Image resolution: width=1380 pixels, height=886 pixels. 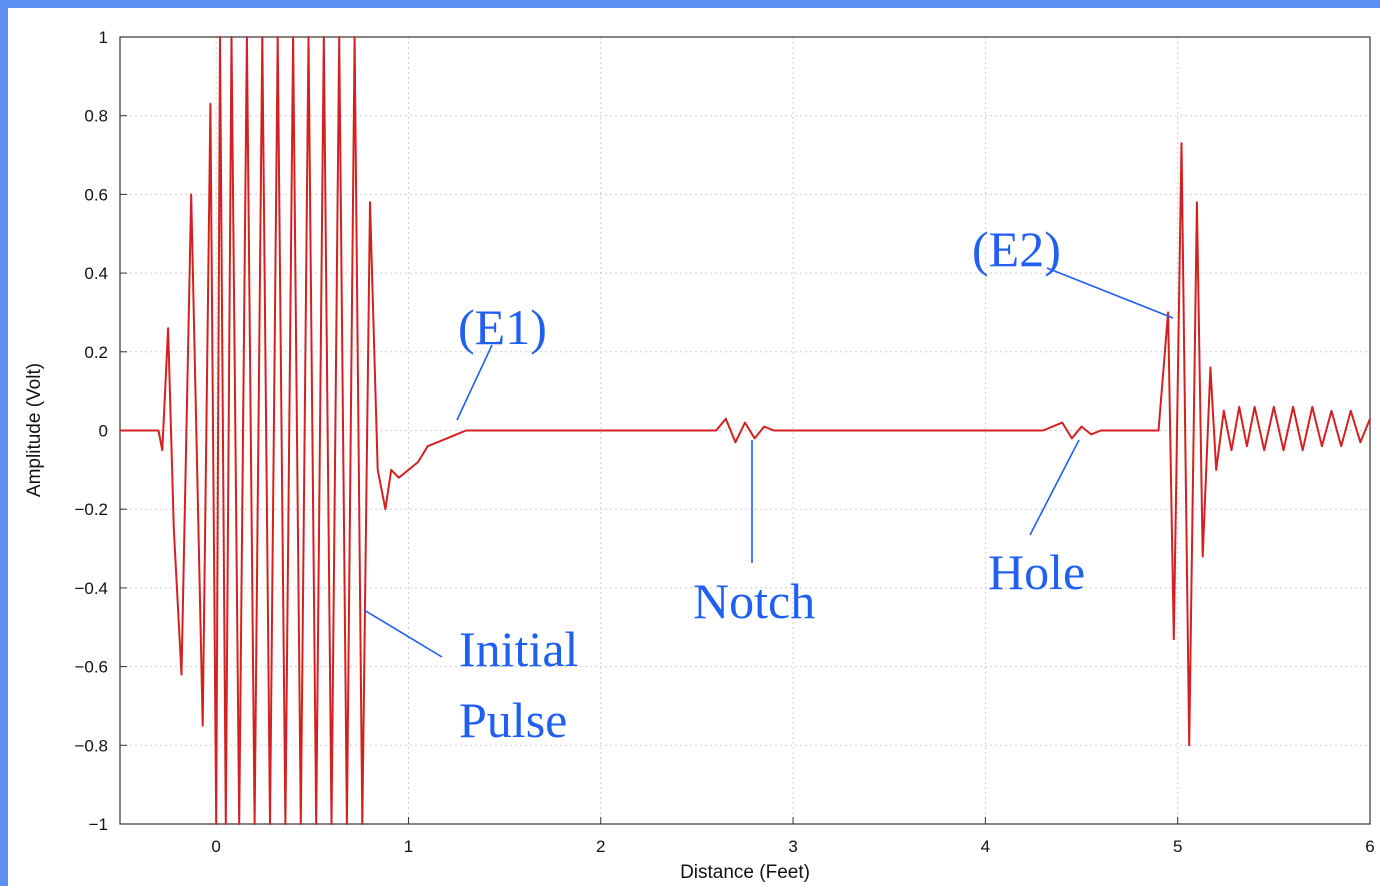 What do you see at coordinates (792, 846) in the screenshot?
I see `x-tick-label: 3` at bounding box center [792, 846].